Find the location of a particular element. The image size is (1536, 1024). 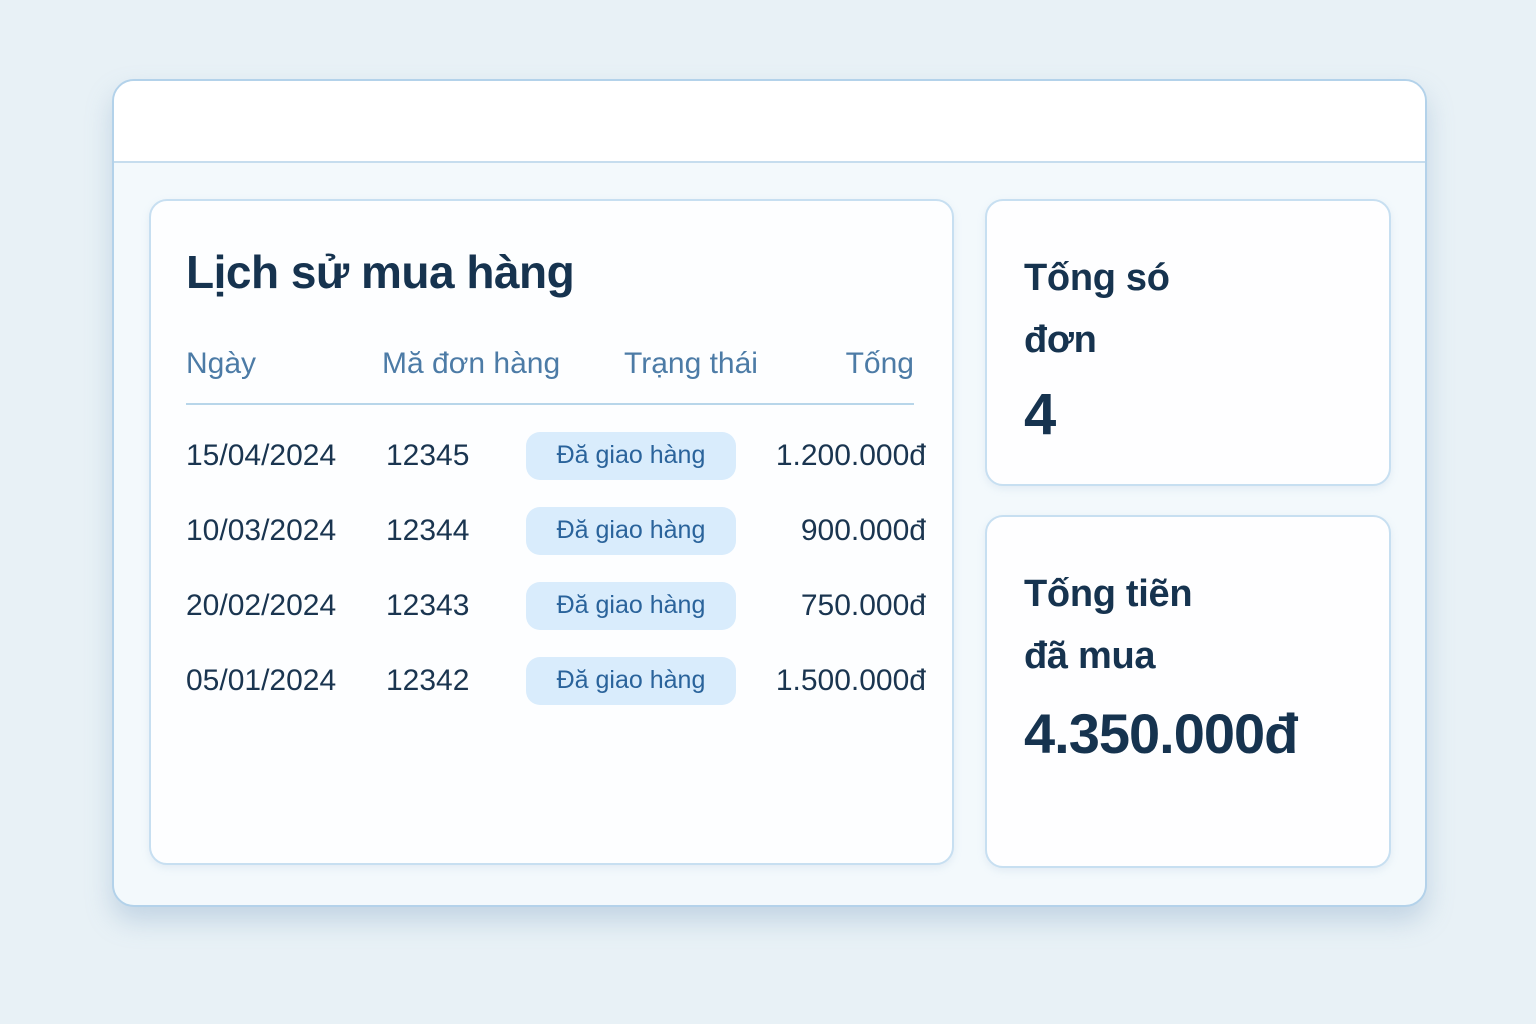

column-header-date: Ngày is located at coordinates (221, 363).